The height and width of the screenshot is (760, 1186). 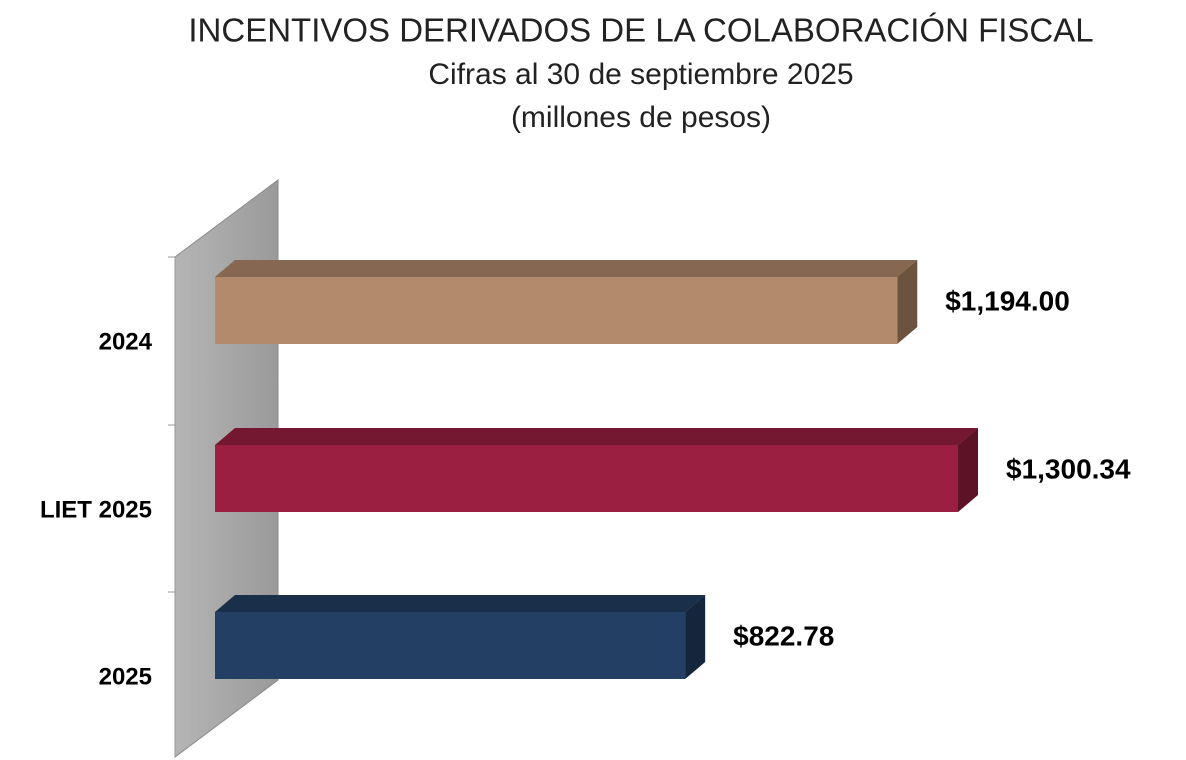 What do you see at coordinates (783, 635) in the screenshot?
I see `value-label: $822.78` at bounding box center [783, 635].